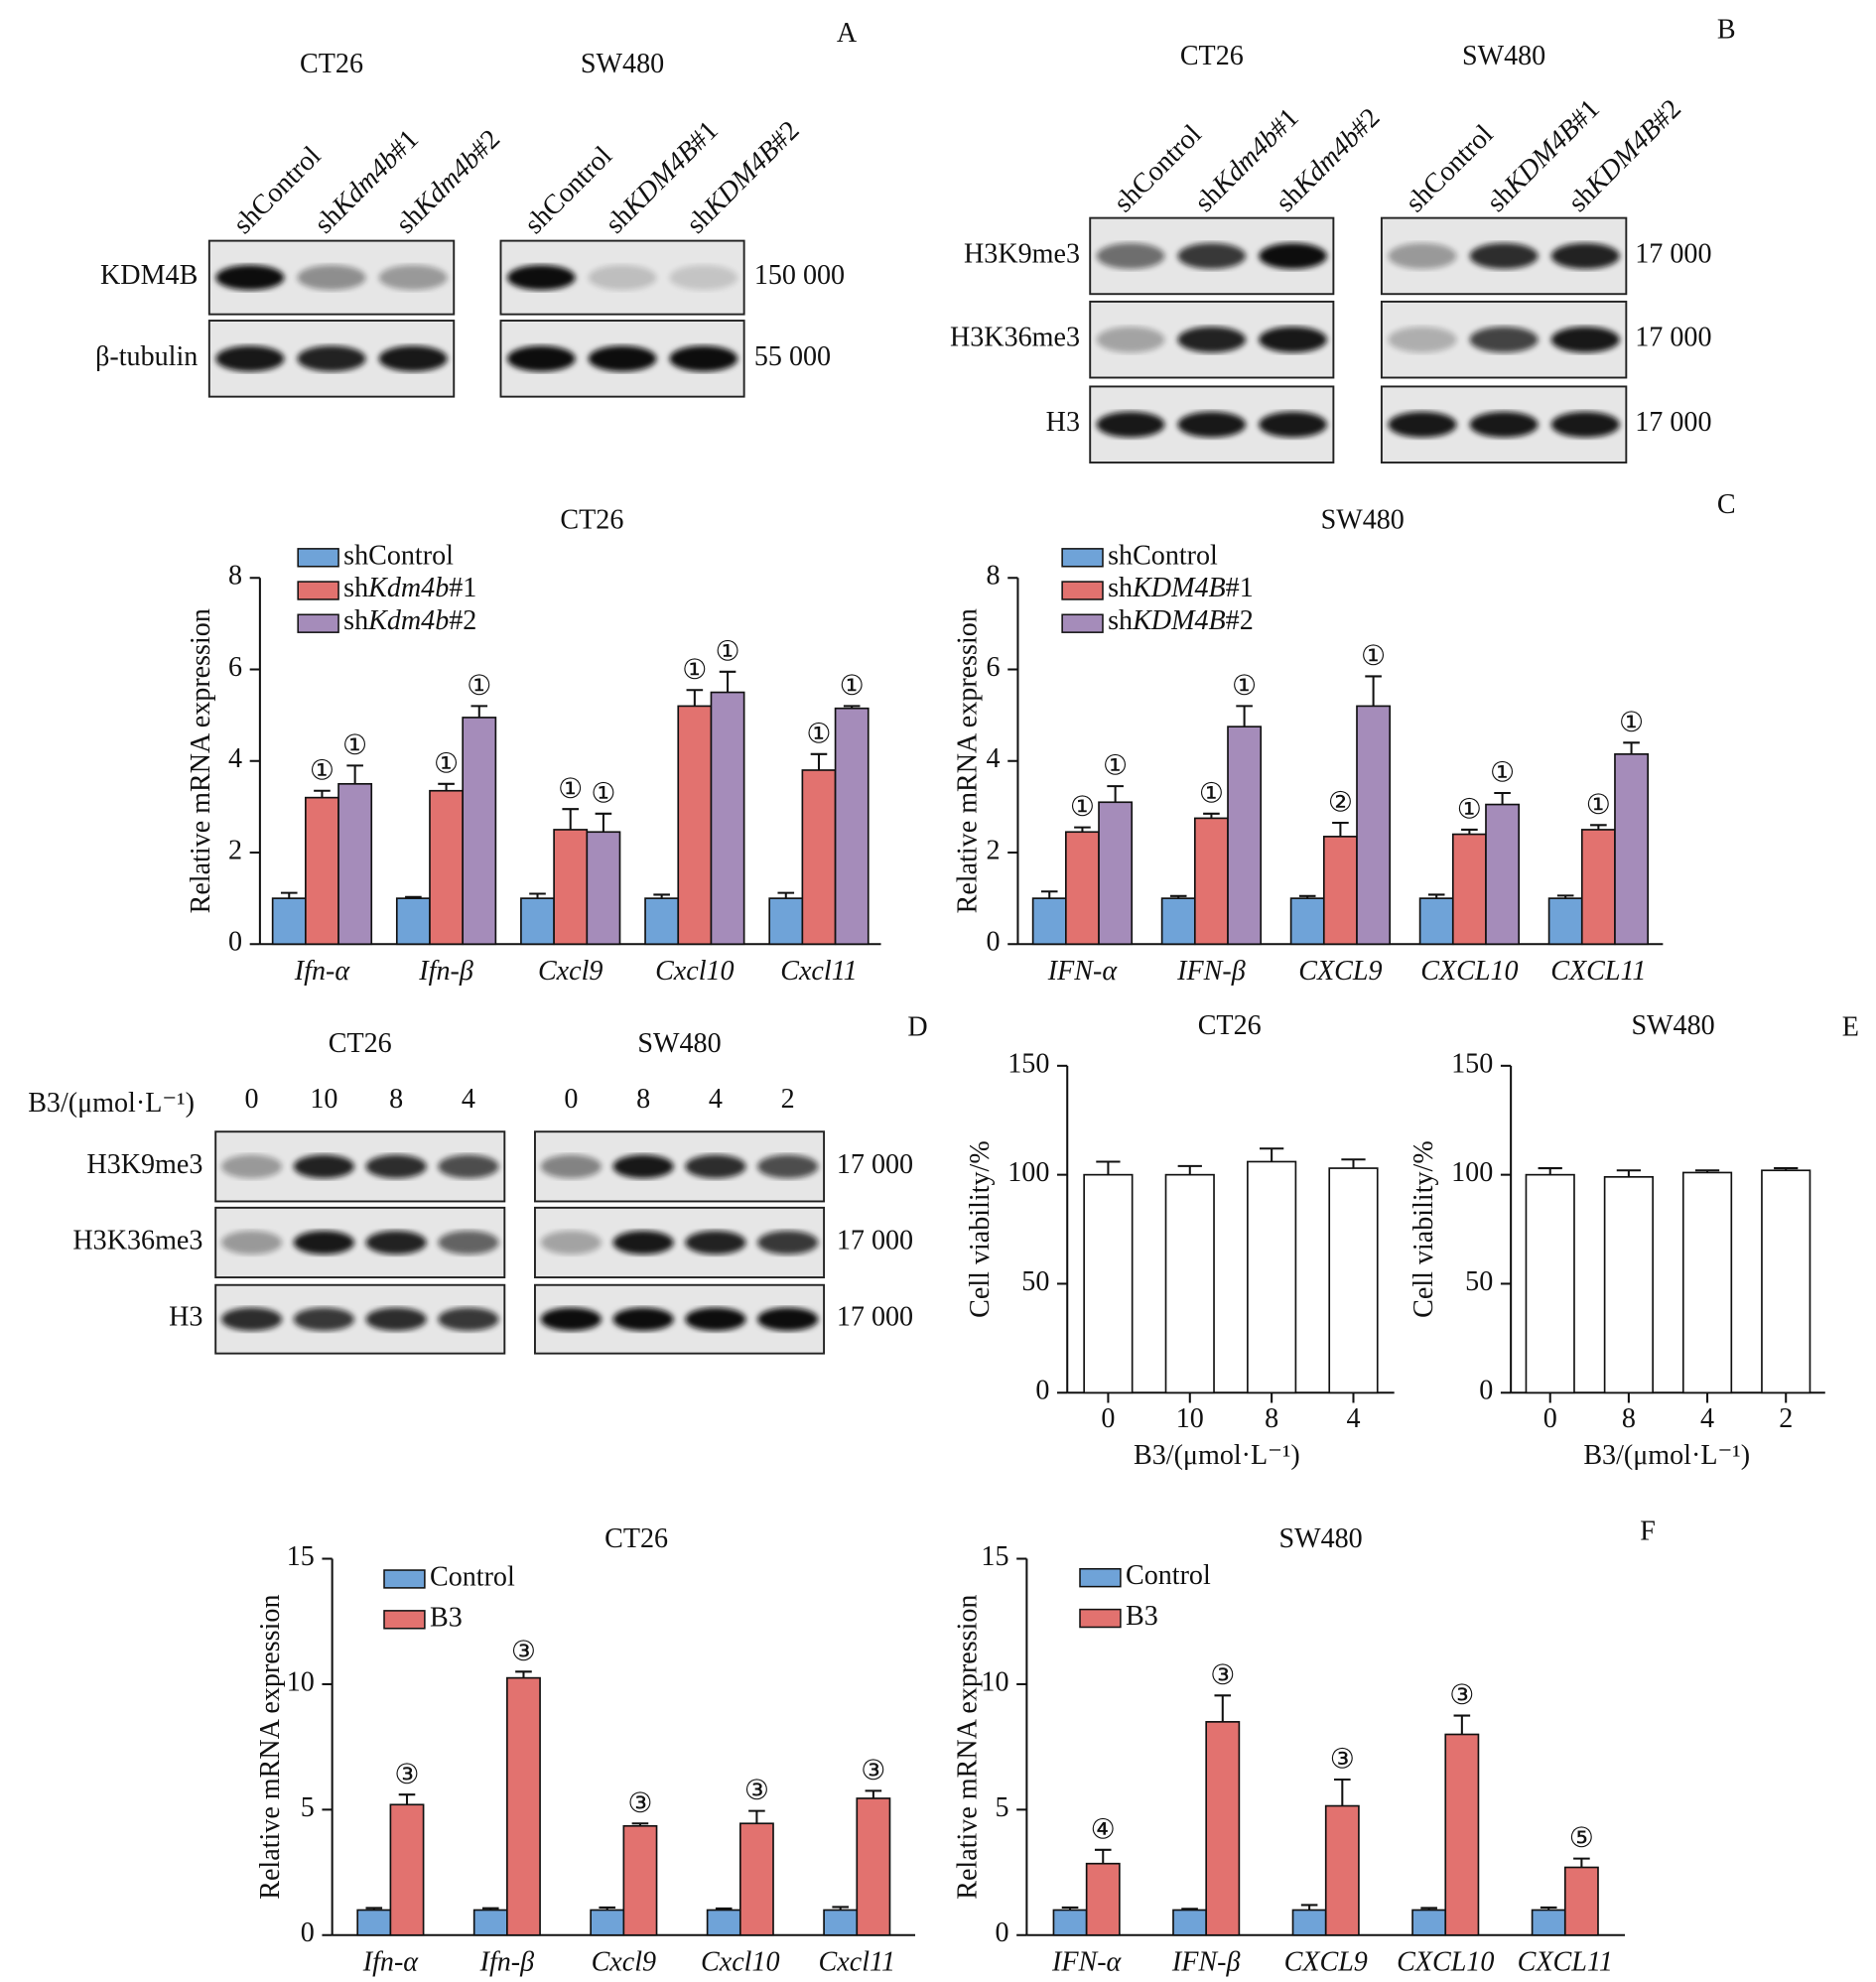 This screenshot has width=1876, height=1982. What do you see at coordinates (917, 1026) in the screenshot?
I see `panel-label: D` at bounding box center [917, 1026].